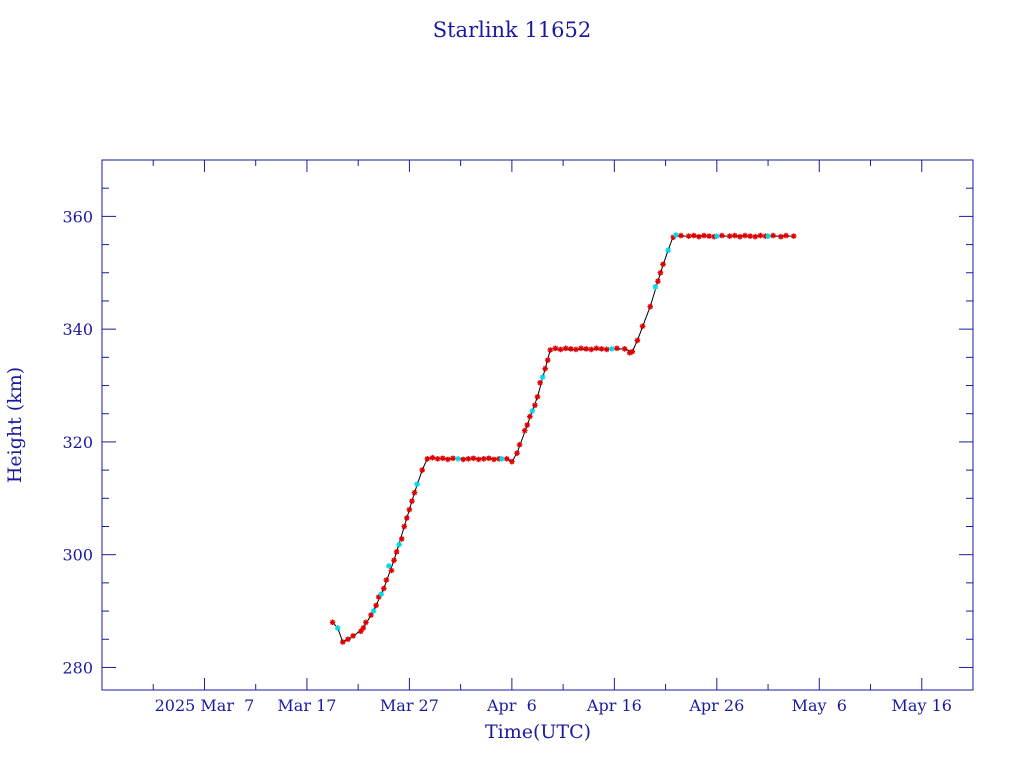 The width and height of the screenshot is (1024, 773). Describe the element at coordinates (15, 425) in the screenshot. I see `y-axis-title: Height (km)` at that location.